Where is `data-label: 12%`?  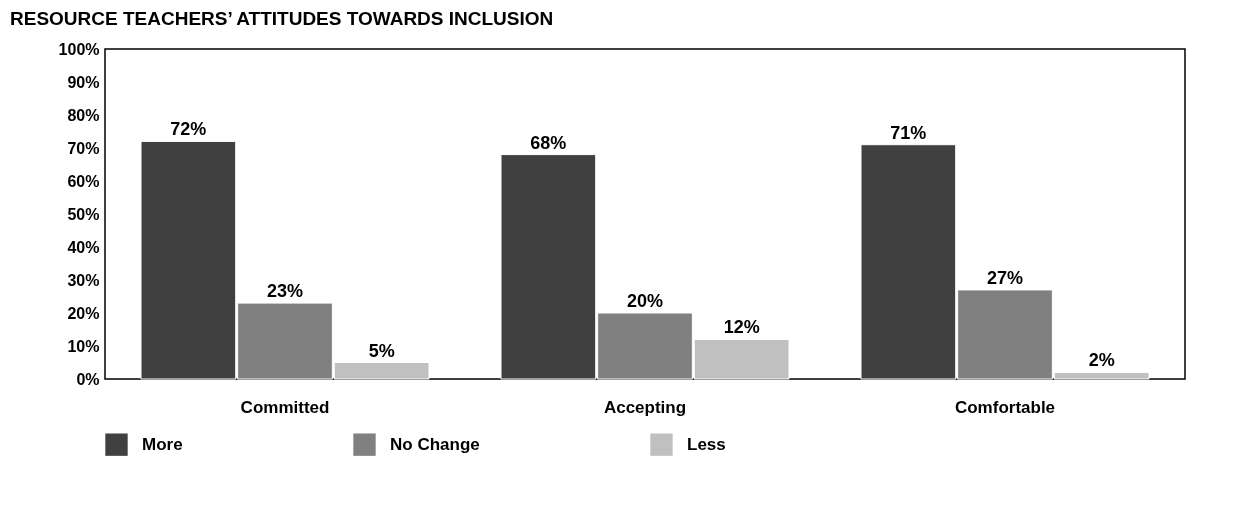 data-label: 12% is located at coordinates (741, 327).